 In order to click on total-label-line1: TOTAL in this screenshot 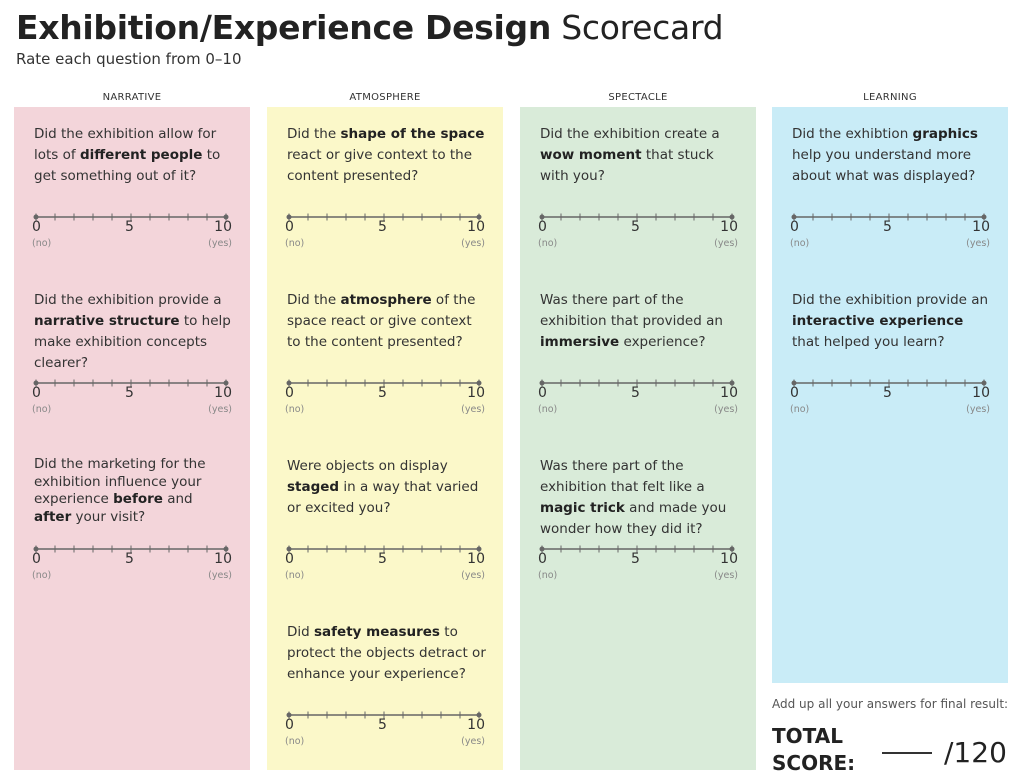, I will do `click(807, 736)`.